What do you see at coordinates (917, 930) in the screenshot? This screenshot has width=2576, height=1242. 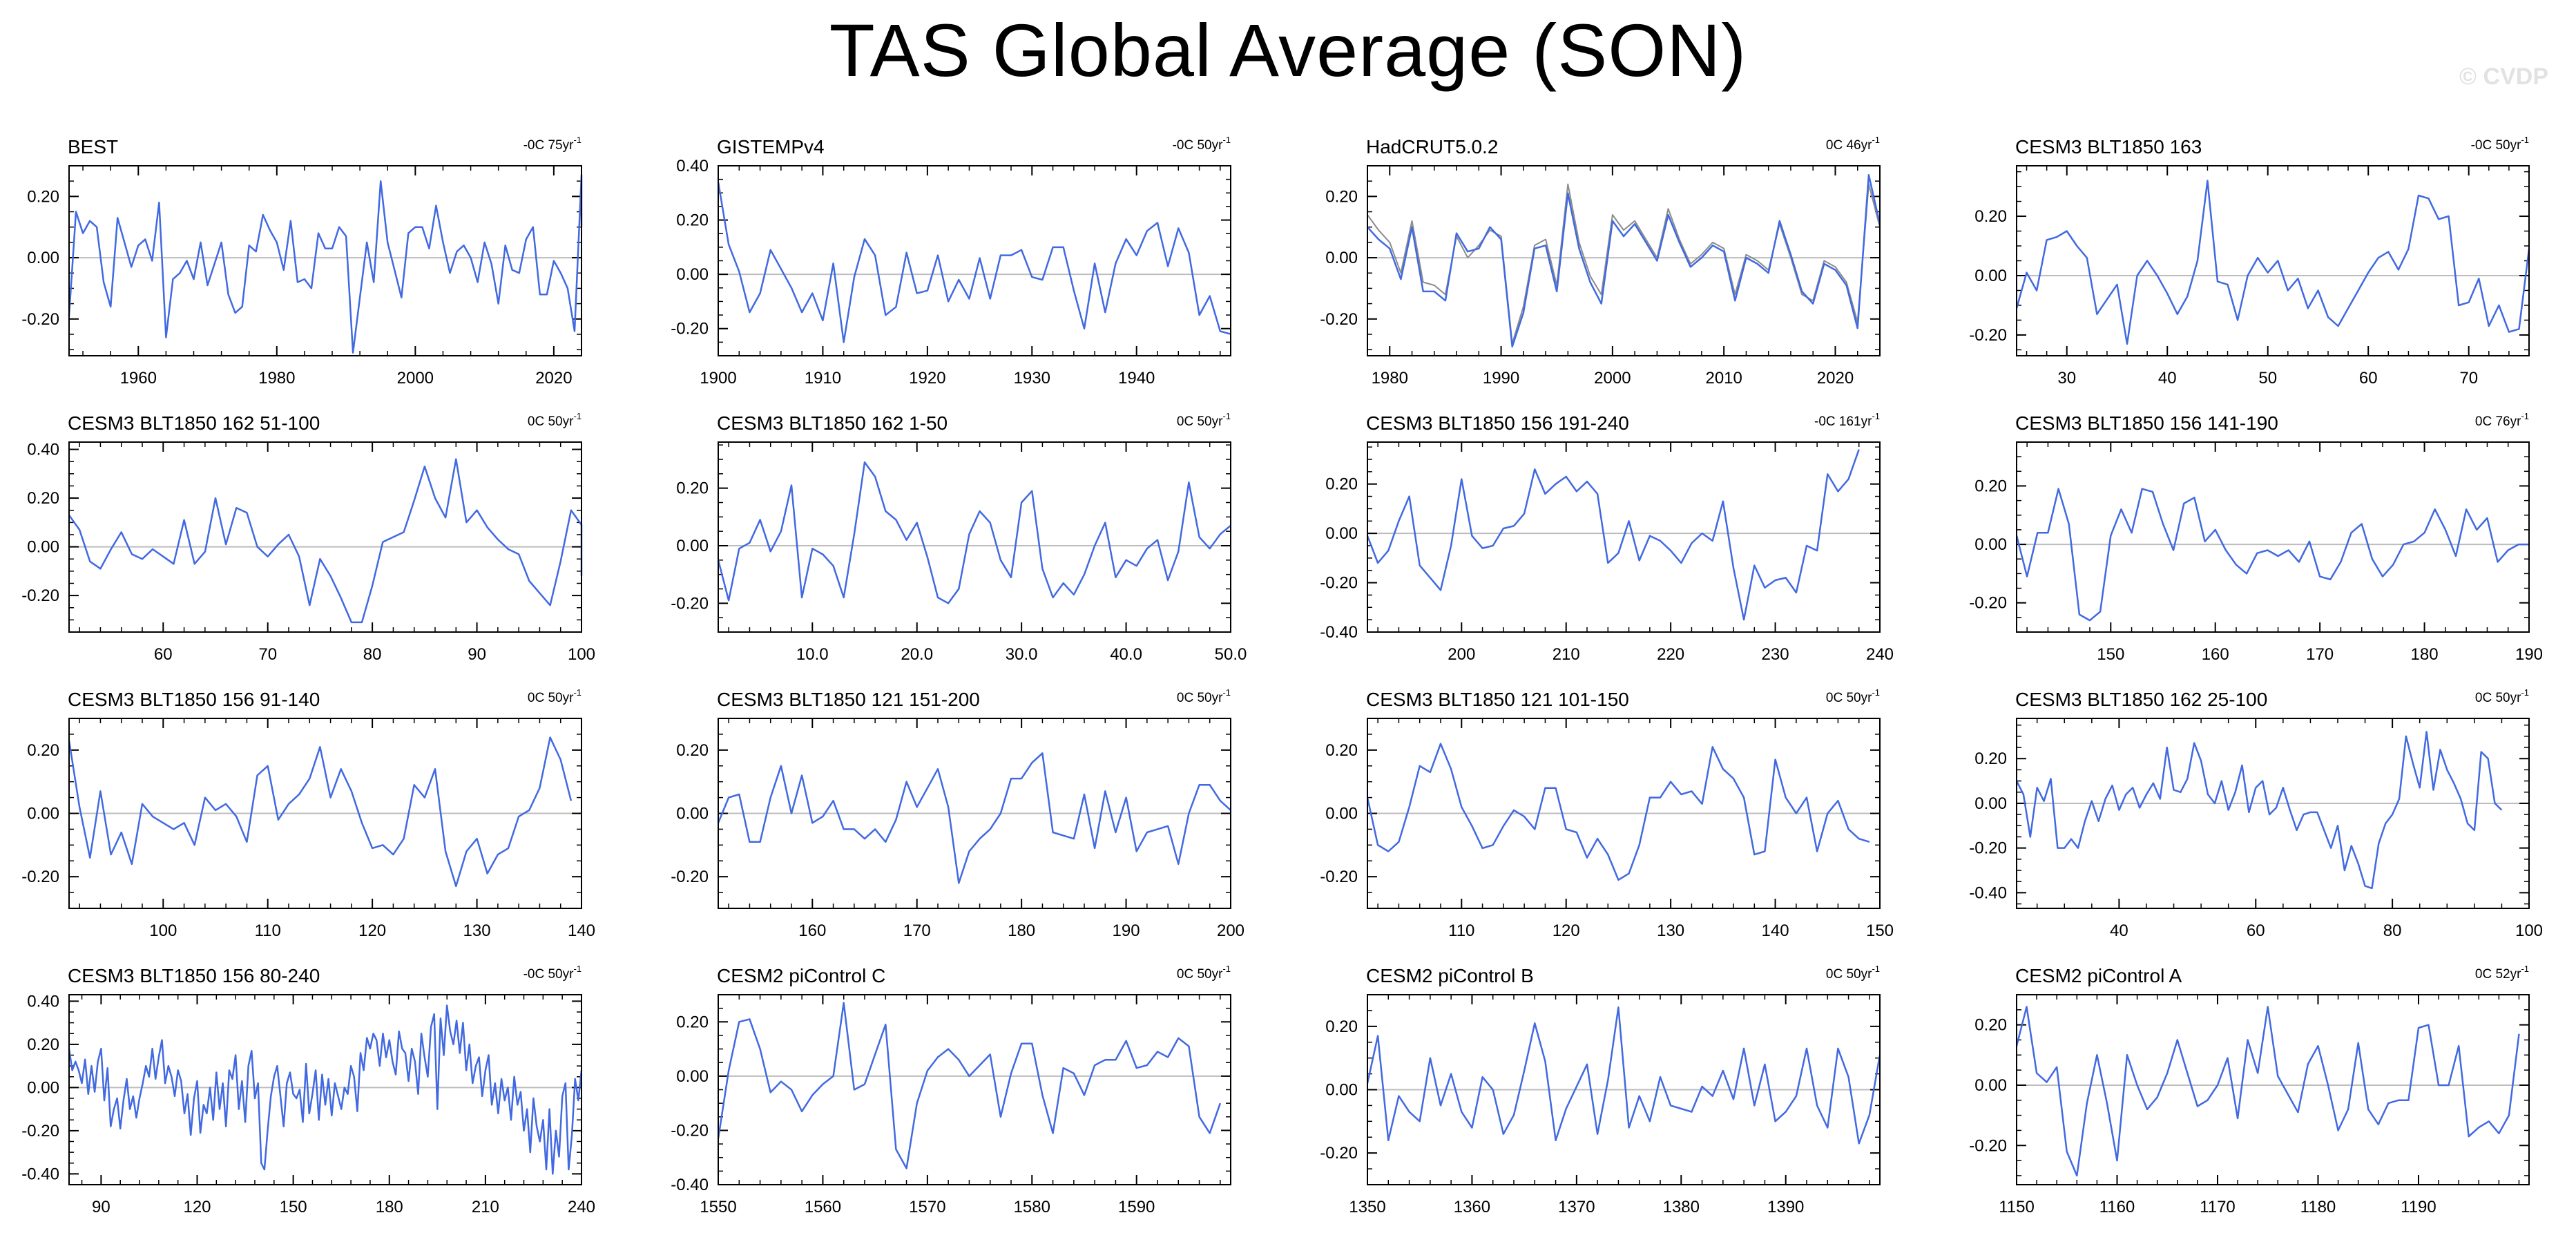 I see `x-tick-label: 170` at bounding box center [917, 930].